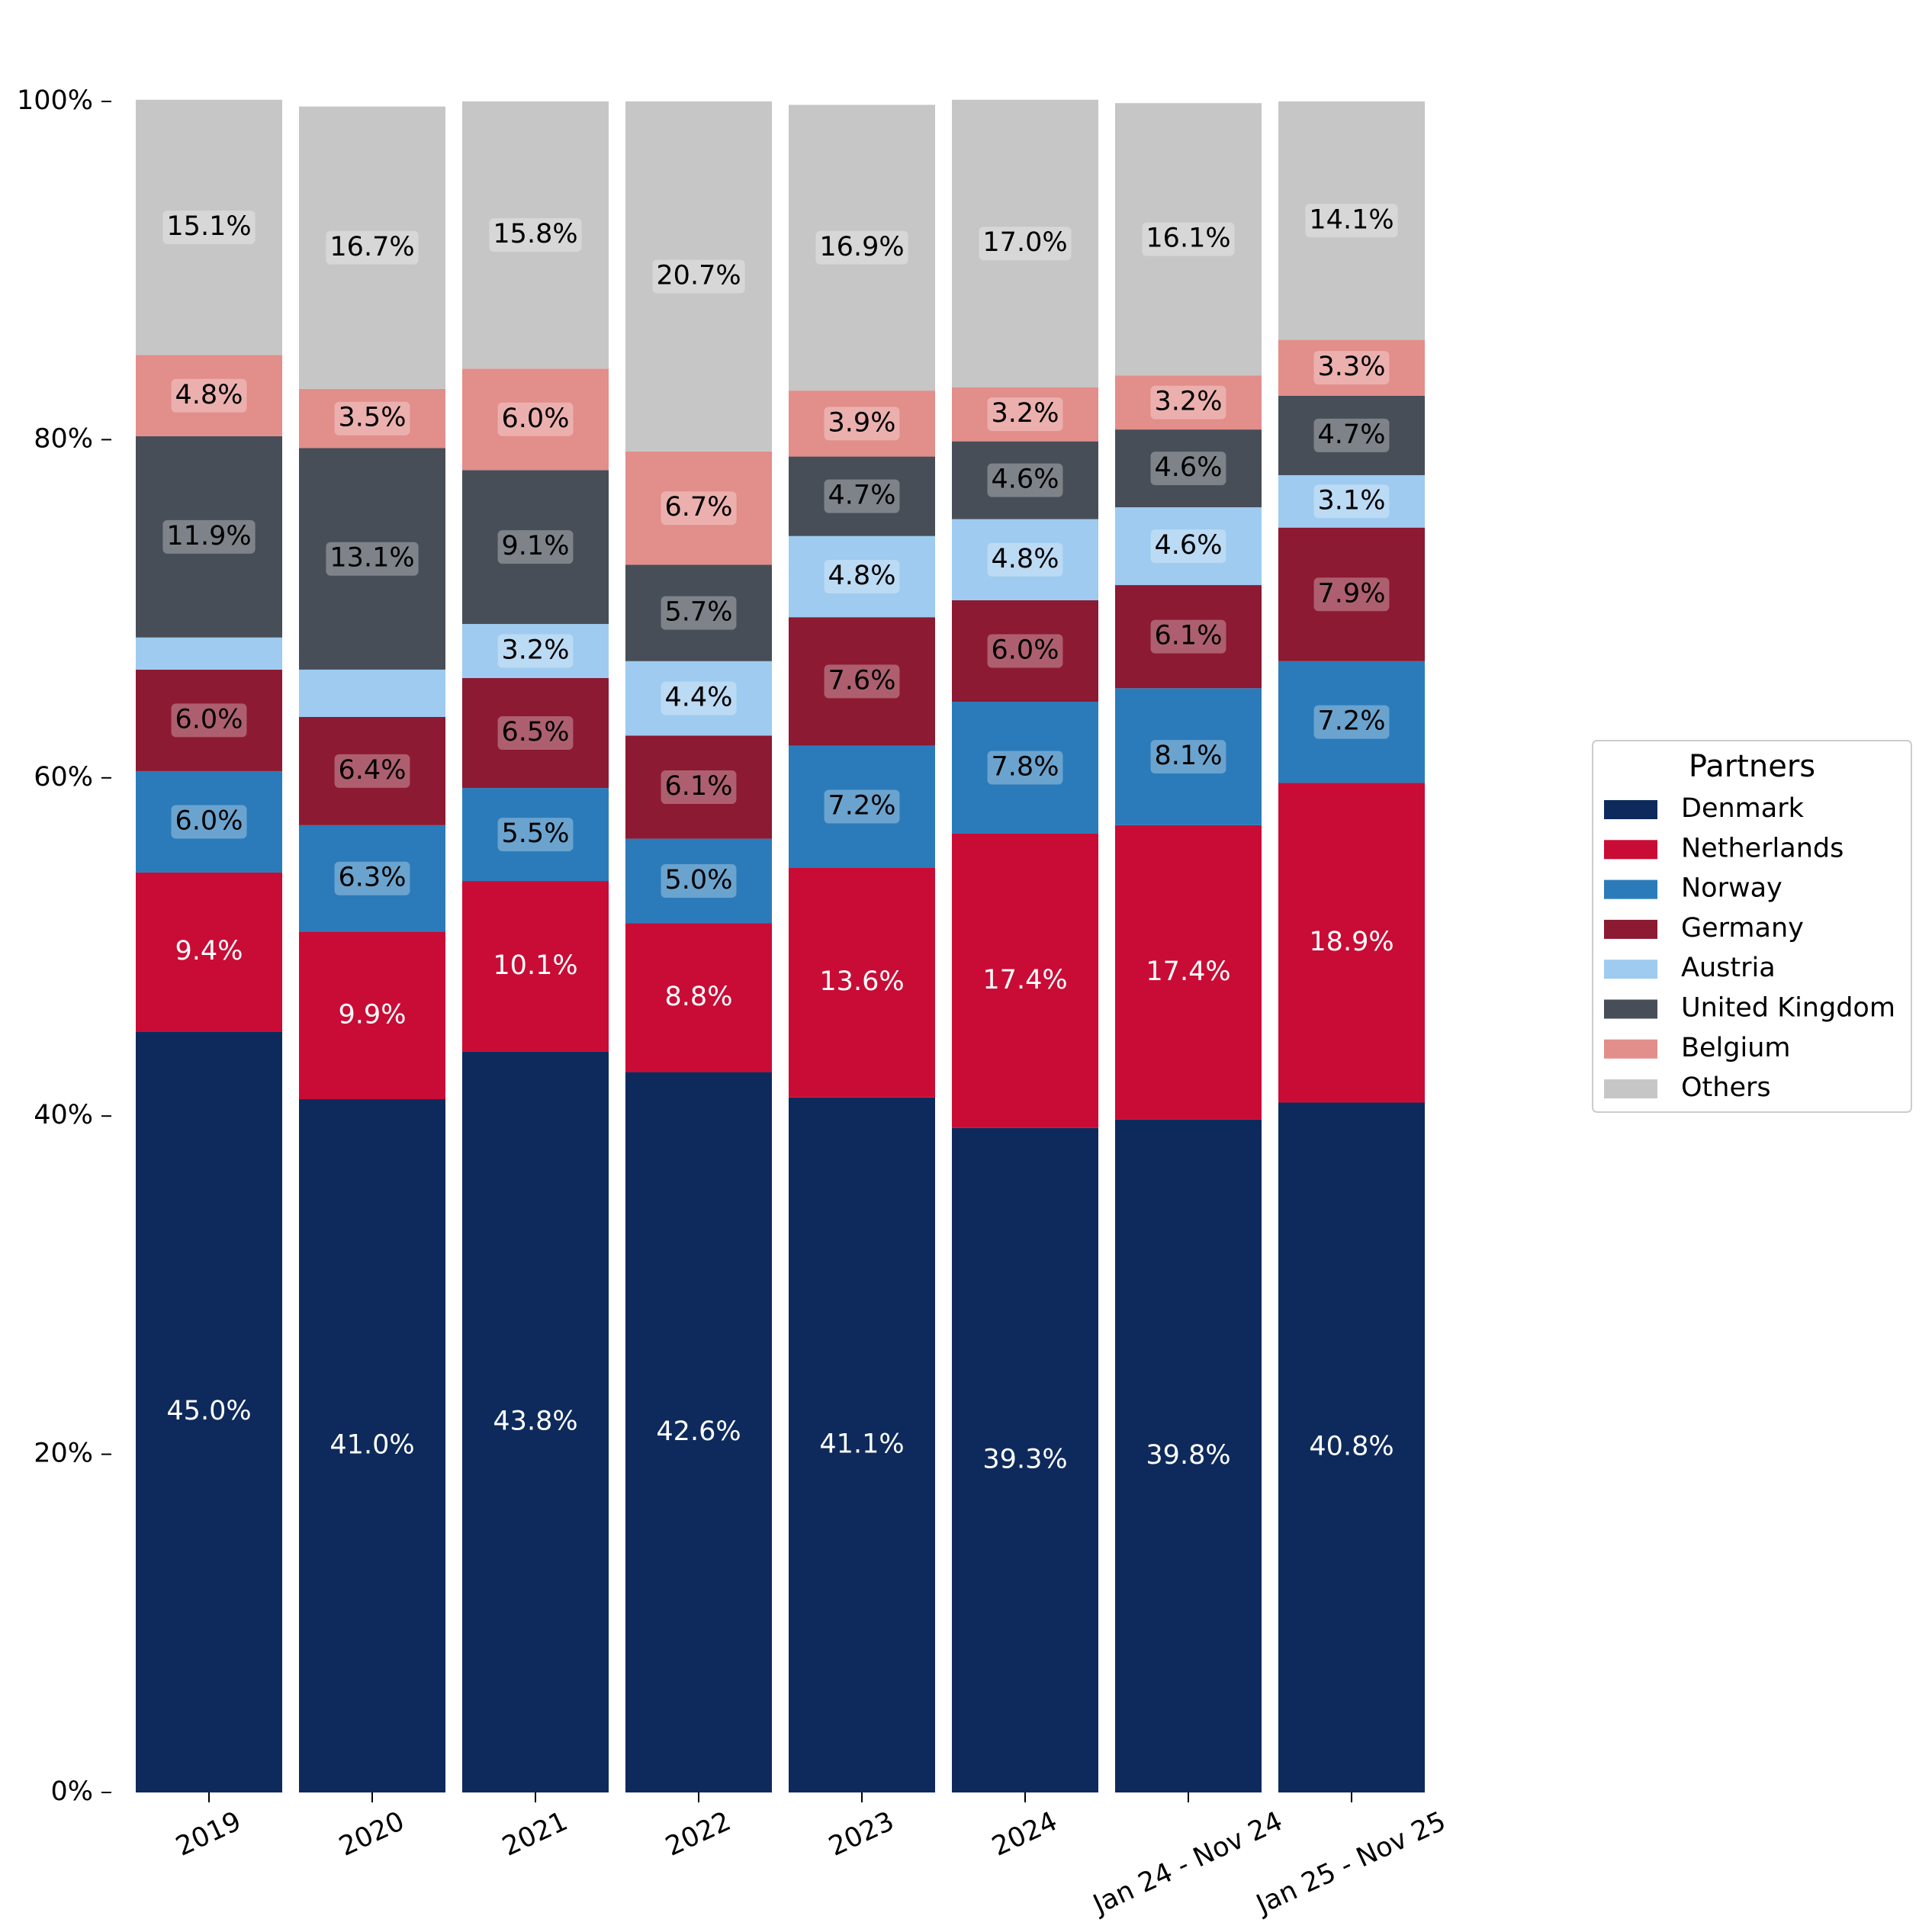 Image resolution: width=1932 pixels, height=1929 pixels. Describe the element at coordinates (1188, 402) in the screenshot. I see `data-label-group: 3.2%` at that location.